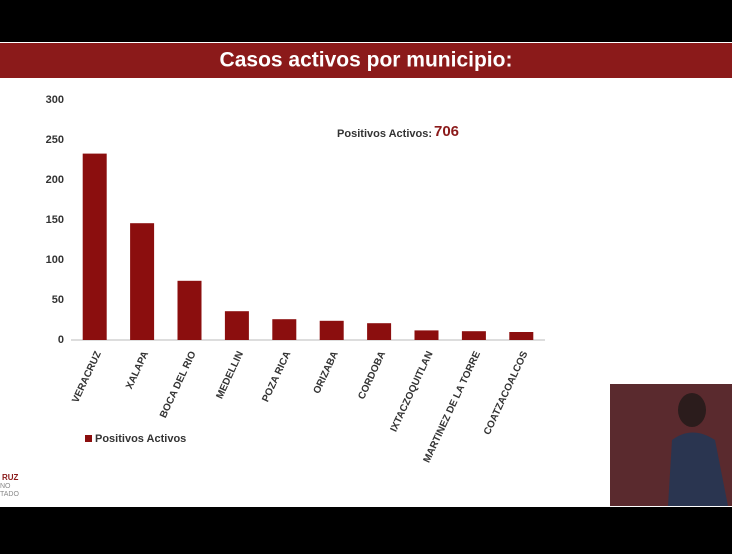 Image resolution: width=732 pixels, height=554 pixels. Describe the element at coordinates (140, 439) in the screenshot. I see `legend-label: Positivos Activos` at that location.